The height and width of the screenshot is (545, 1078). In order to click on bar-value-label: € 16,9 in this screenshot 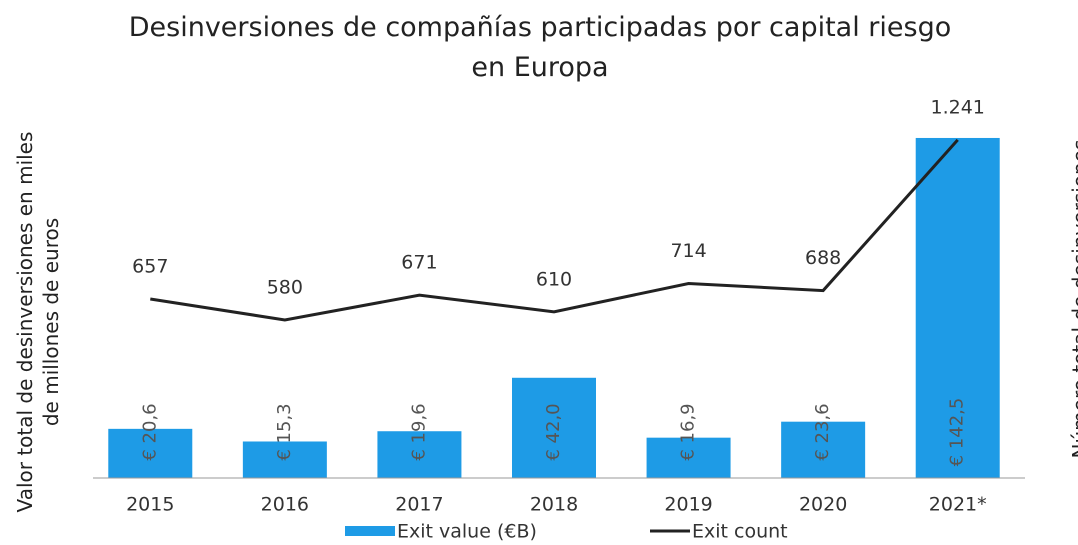, I will do `click(688, 431)`.